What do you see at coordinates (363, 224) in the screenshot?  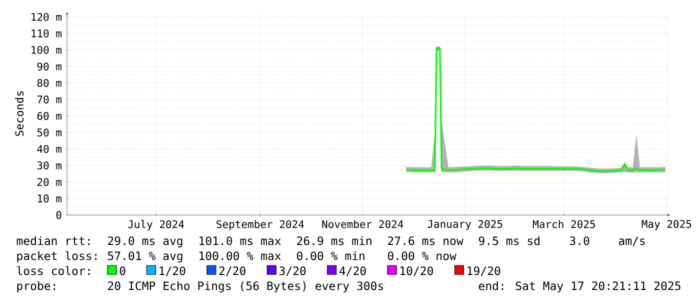 I see `x-tick-label: November 2024` at bounding box center [363, 224].